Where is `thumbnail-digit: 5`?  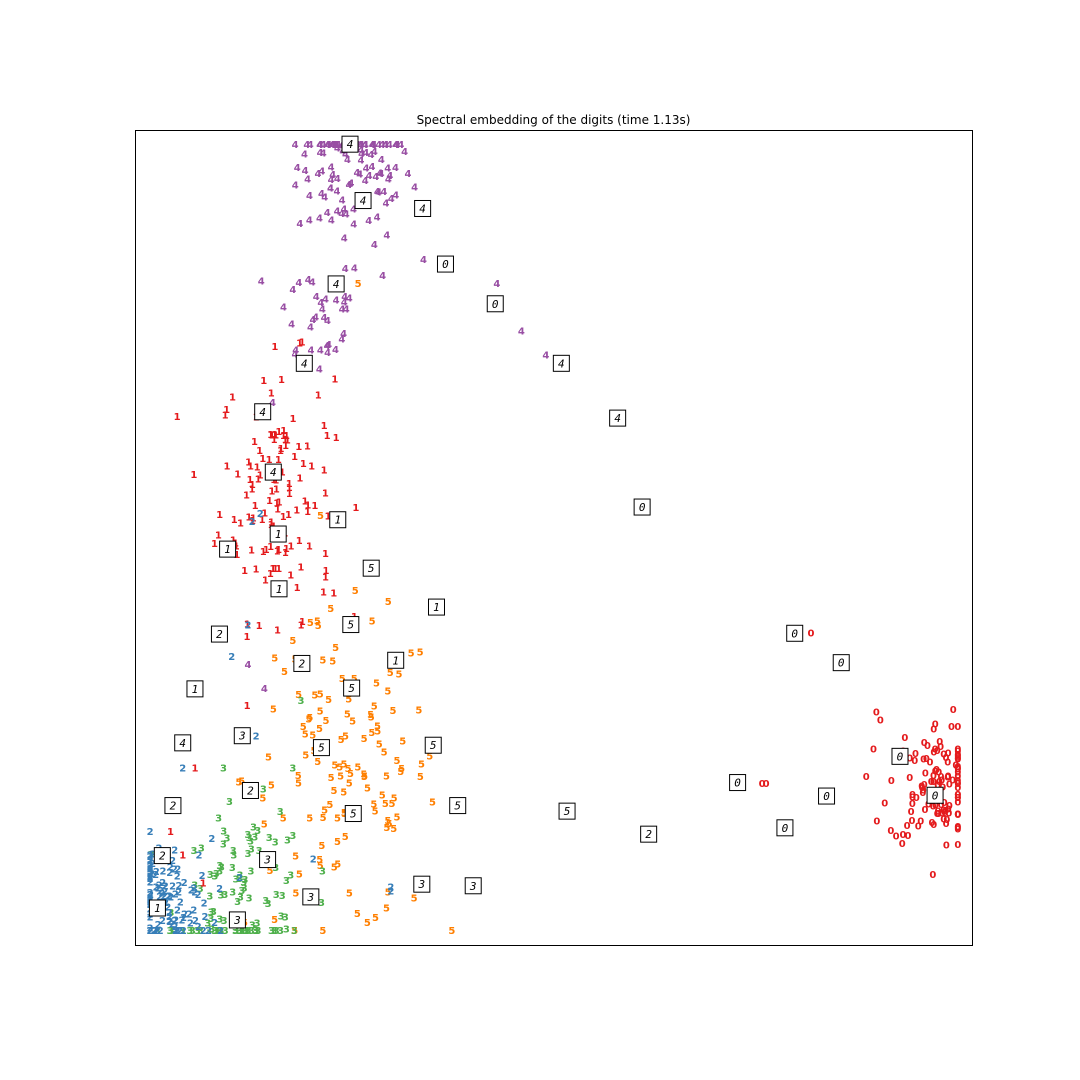
thumbnail-digit: 5 is located at coordinates (321, 748).